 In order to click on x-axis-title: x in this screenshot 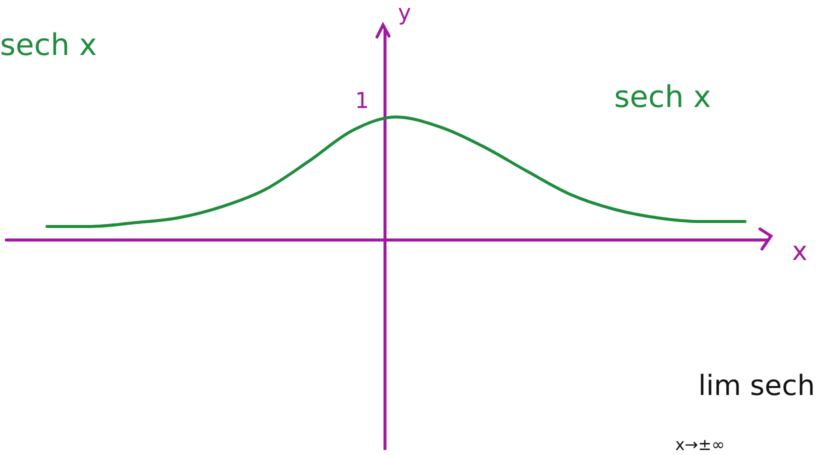, I will do `click(800, 252)`.